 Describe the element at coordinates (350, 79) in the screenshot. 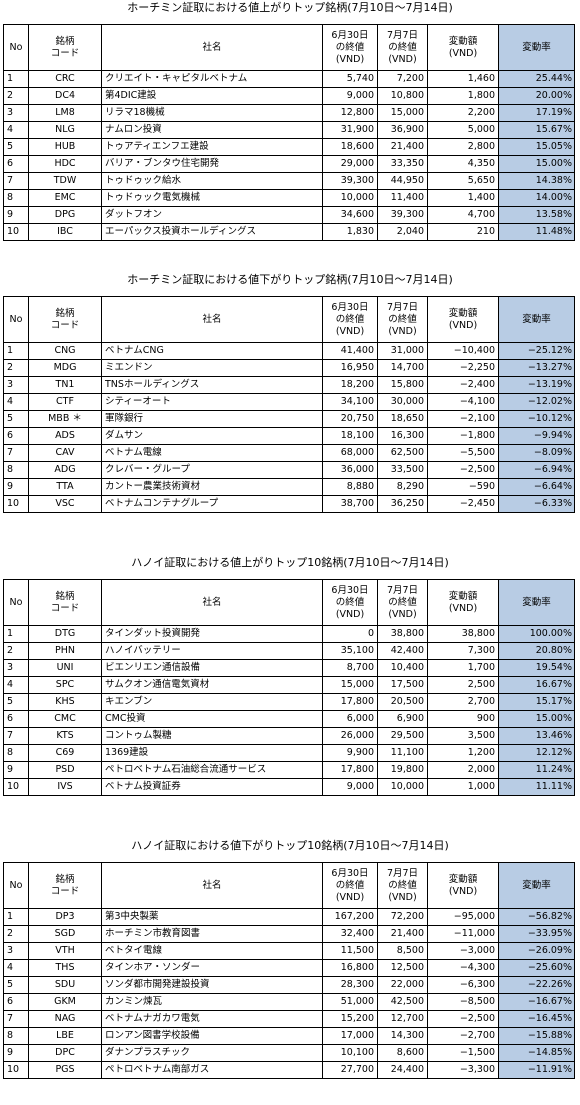

I see `close-jun30: 5,740` at that location.